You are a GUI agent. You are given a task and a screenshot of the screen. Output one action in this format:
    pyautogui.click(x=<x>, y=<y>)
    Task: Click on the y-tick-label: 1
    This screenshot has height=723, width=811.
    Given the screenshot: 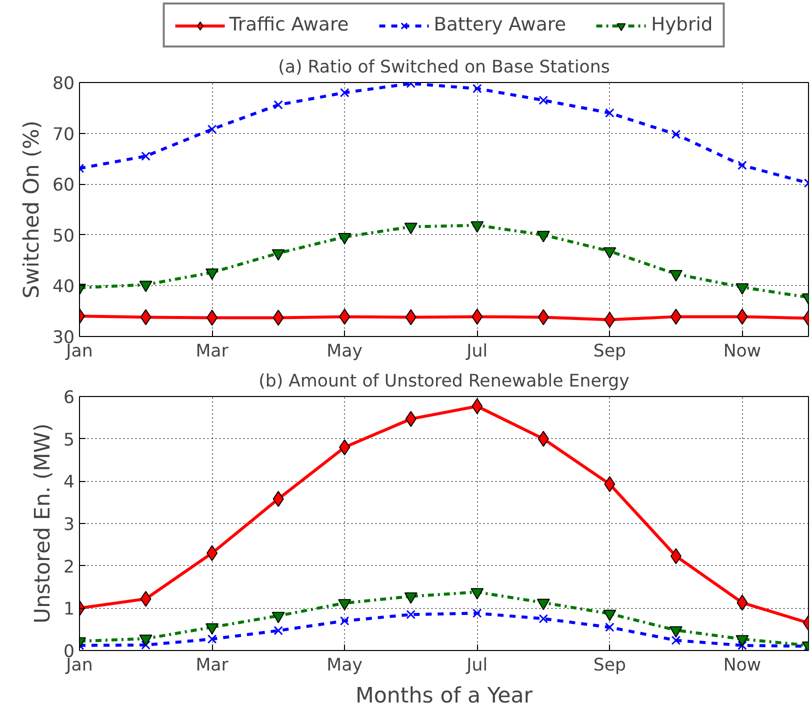 What is the action you would take?
    pyautogui.click(x=69, y=610)
    